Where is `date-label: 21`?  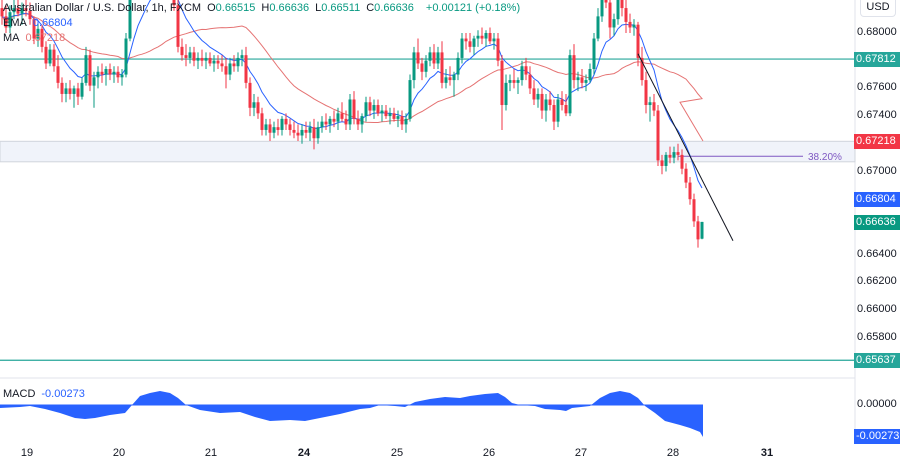 date-label: 21 is located at coordinates (211, 453).